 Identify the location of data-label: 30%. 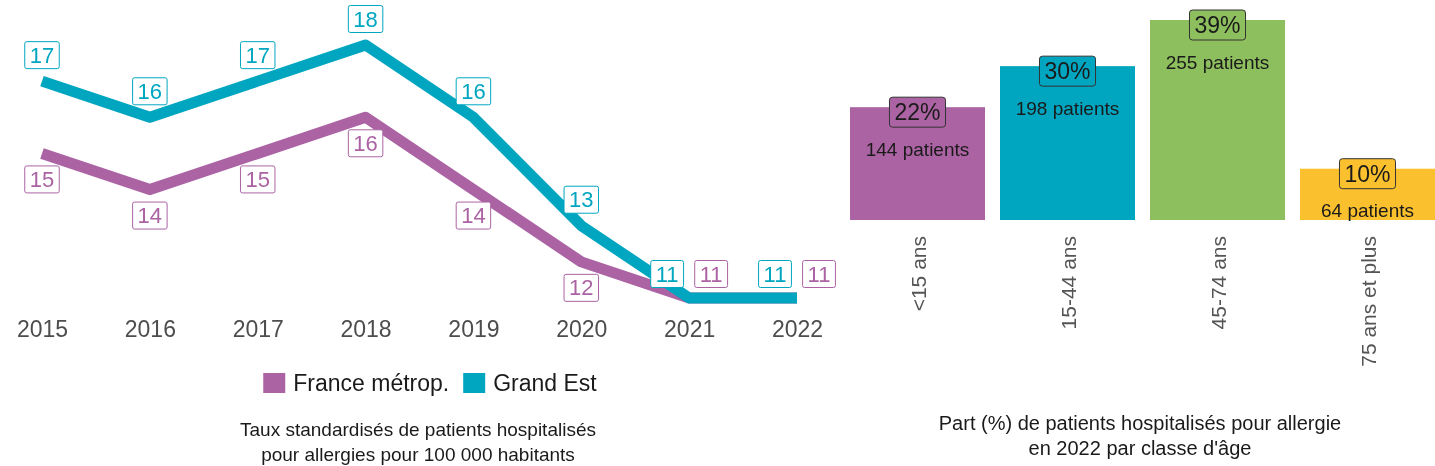
(1067, 71).